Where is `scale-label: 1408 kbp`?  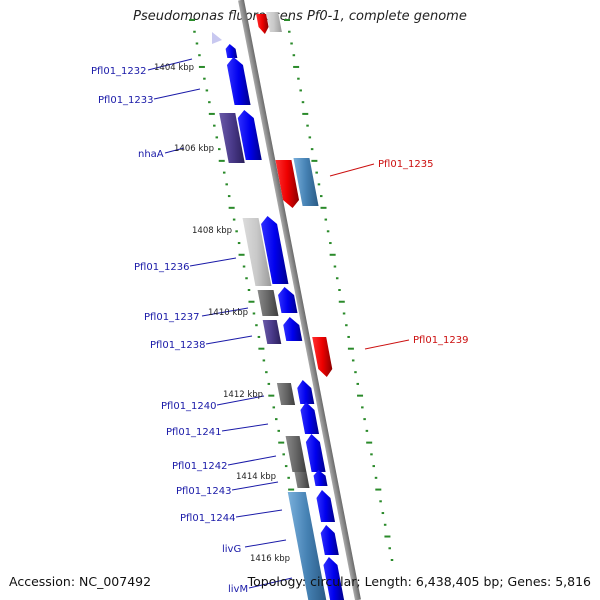
scale-label: 1408 kbp is located at coordinates (212, 231).